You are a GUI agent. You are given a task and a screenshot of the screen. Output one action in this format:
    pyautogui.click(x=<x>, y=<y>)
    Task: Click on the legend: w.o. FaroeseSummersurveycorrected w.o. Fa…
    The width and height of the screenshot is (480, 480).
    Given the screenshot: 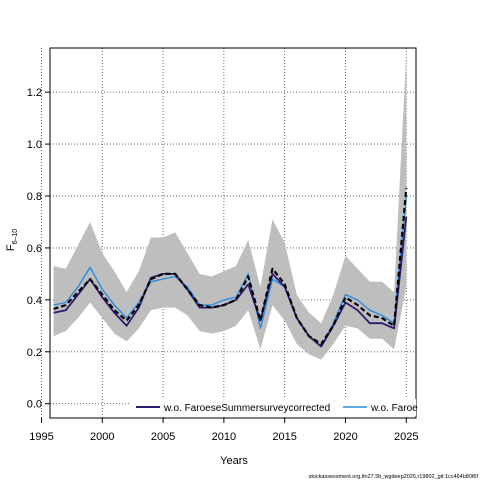 What is the action you would take?
    pyautogui.click(x=274, y=407)
    